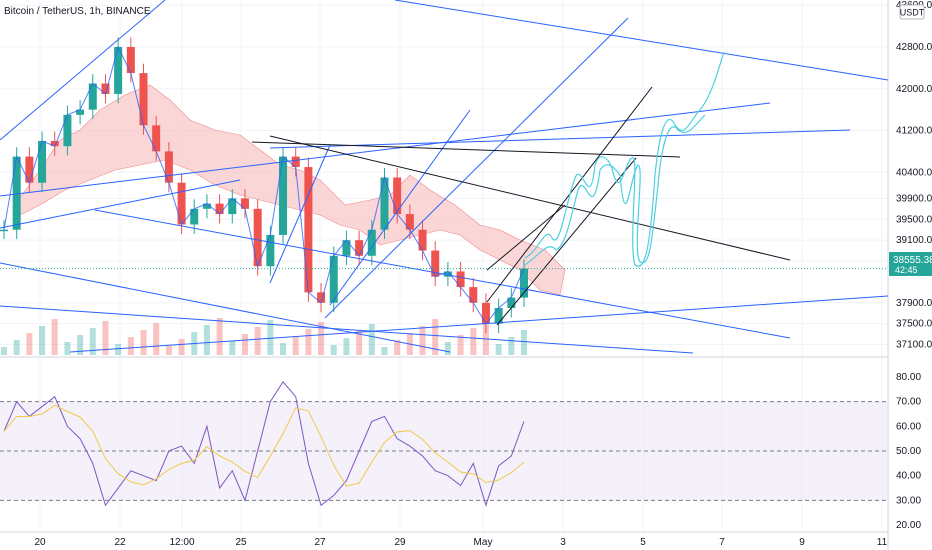 This screenshot has height=550, width=932. I want to click on time-tick-label: May, so click(483, 542).